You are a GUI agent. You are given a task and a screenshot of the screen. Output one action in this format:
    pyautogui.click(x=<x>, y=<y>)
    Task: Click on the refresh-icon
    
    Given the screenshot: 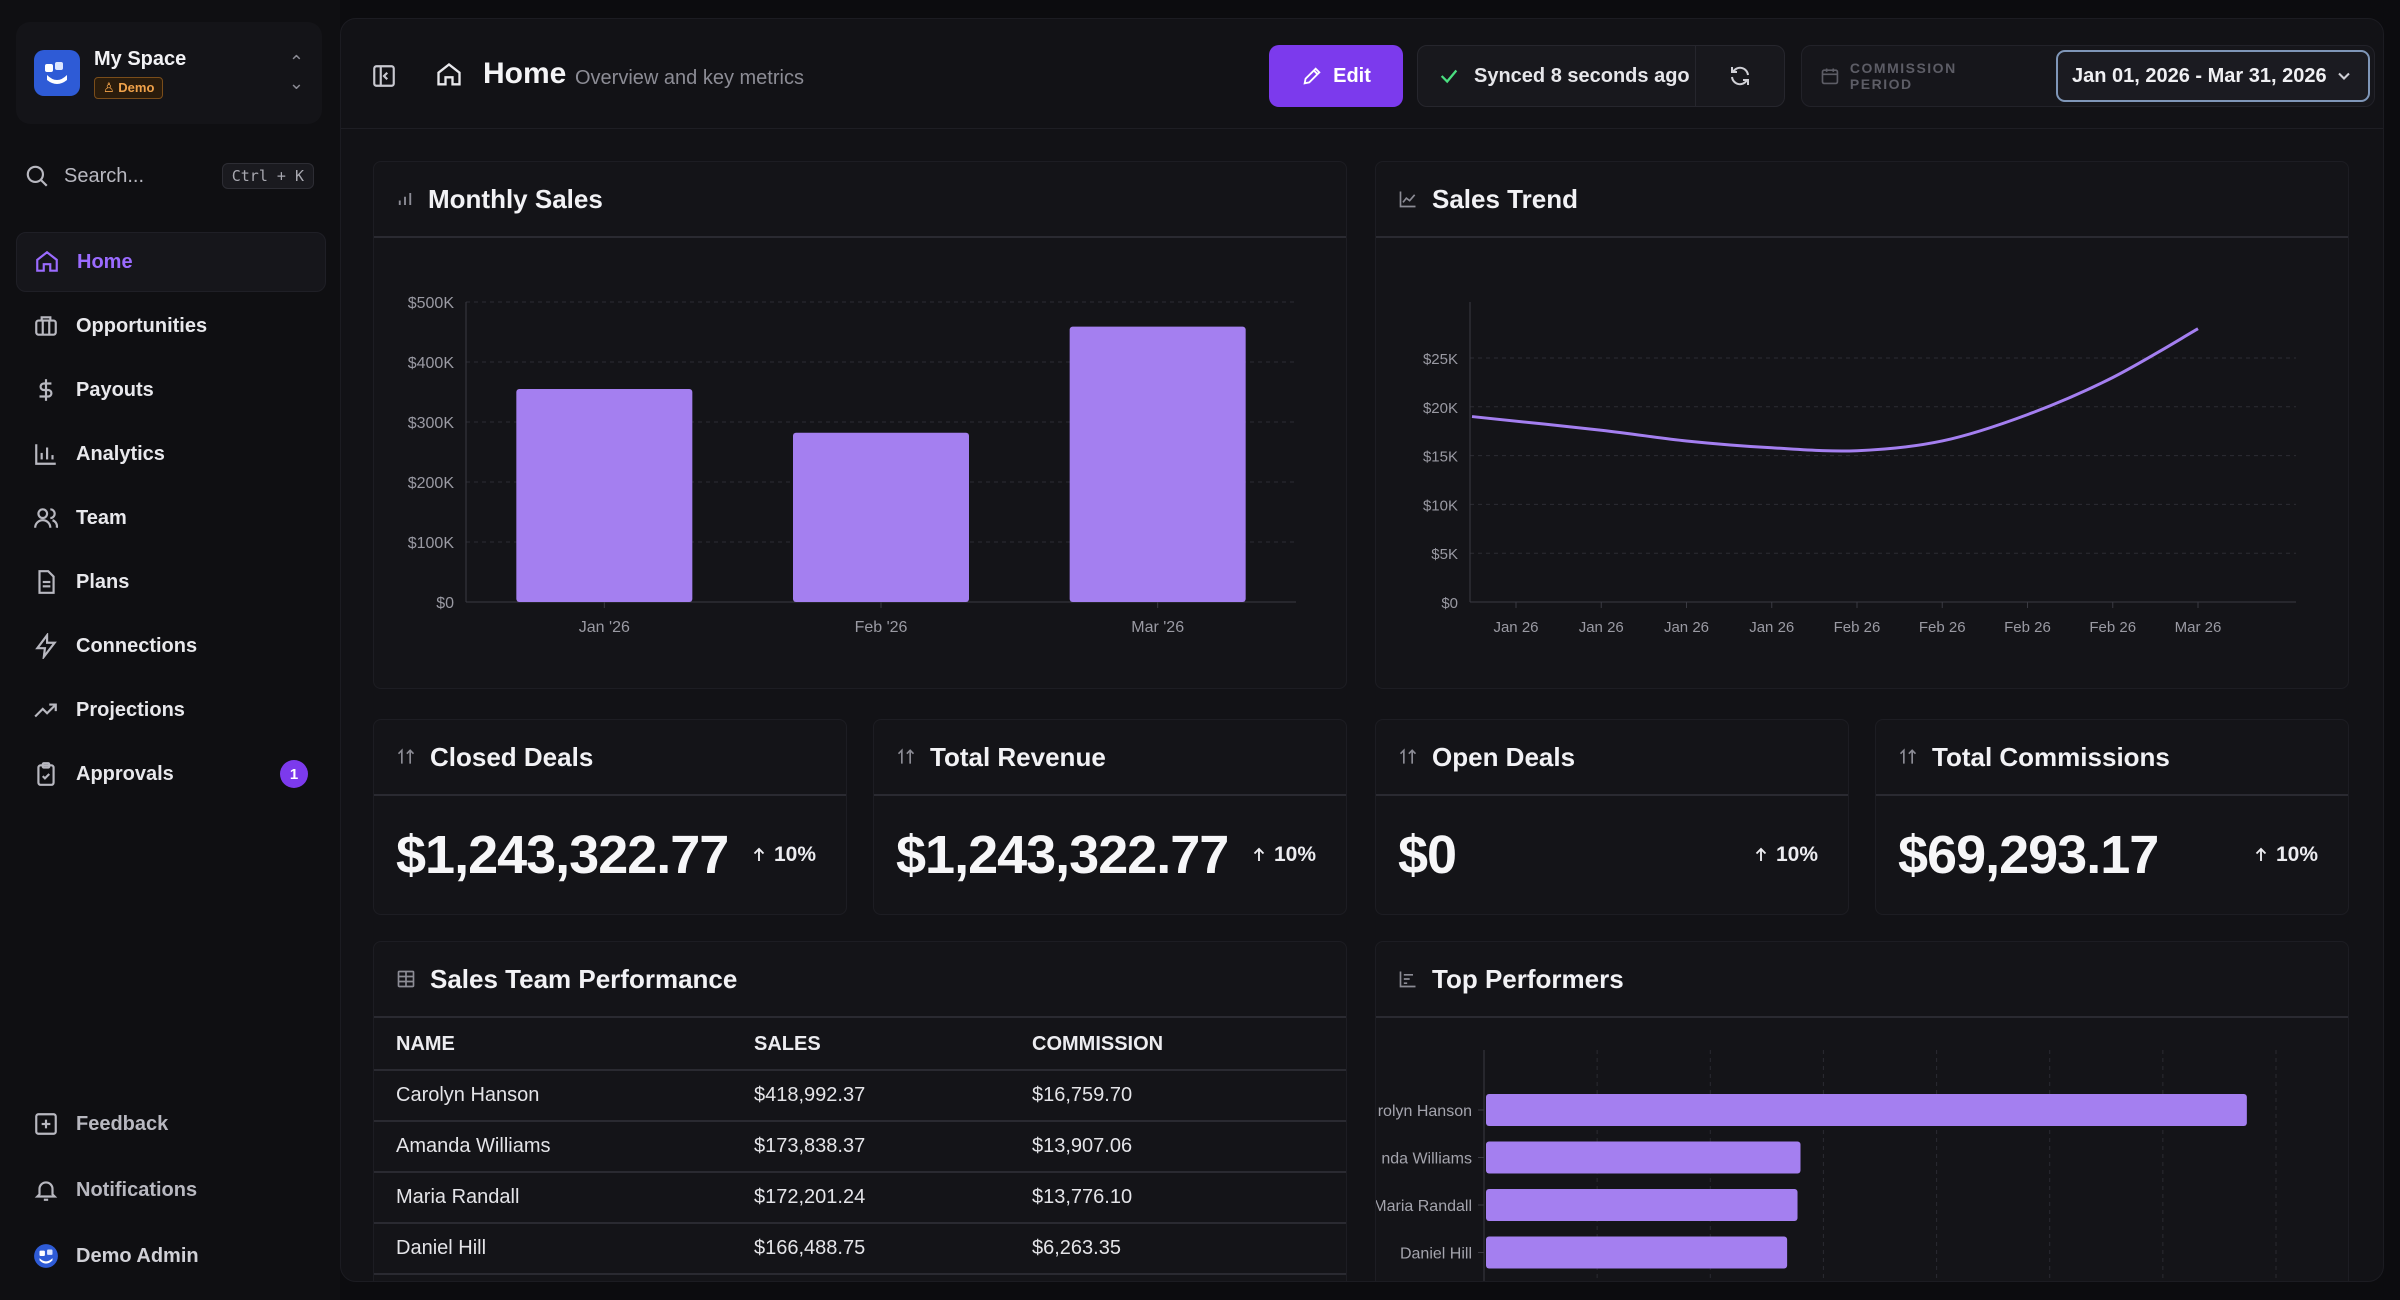 What is the action you would take?
    pyautogui.click(x=1740, y=76)
    